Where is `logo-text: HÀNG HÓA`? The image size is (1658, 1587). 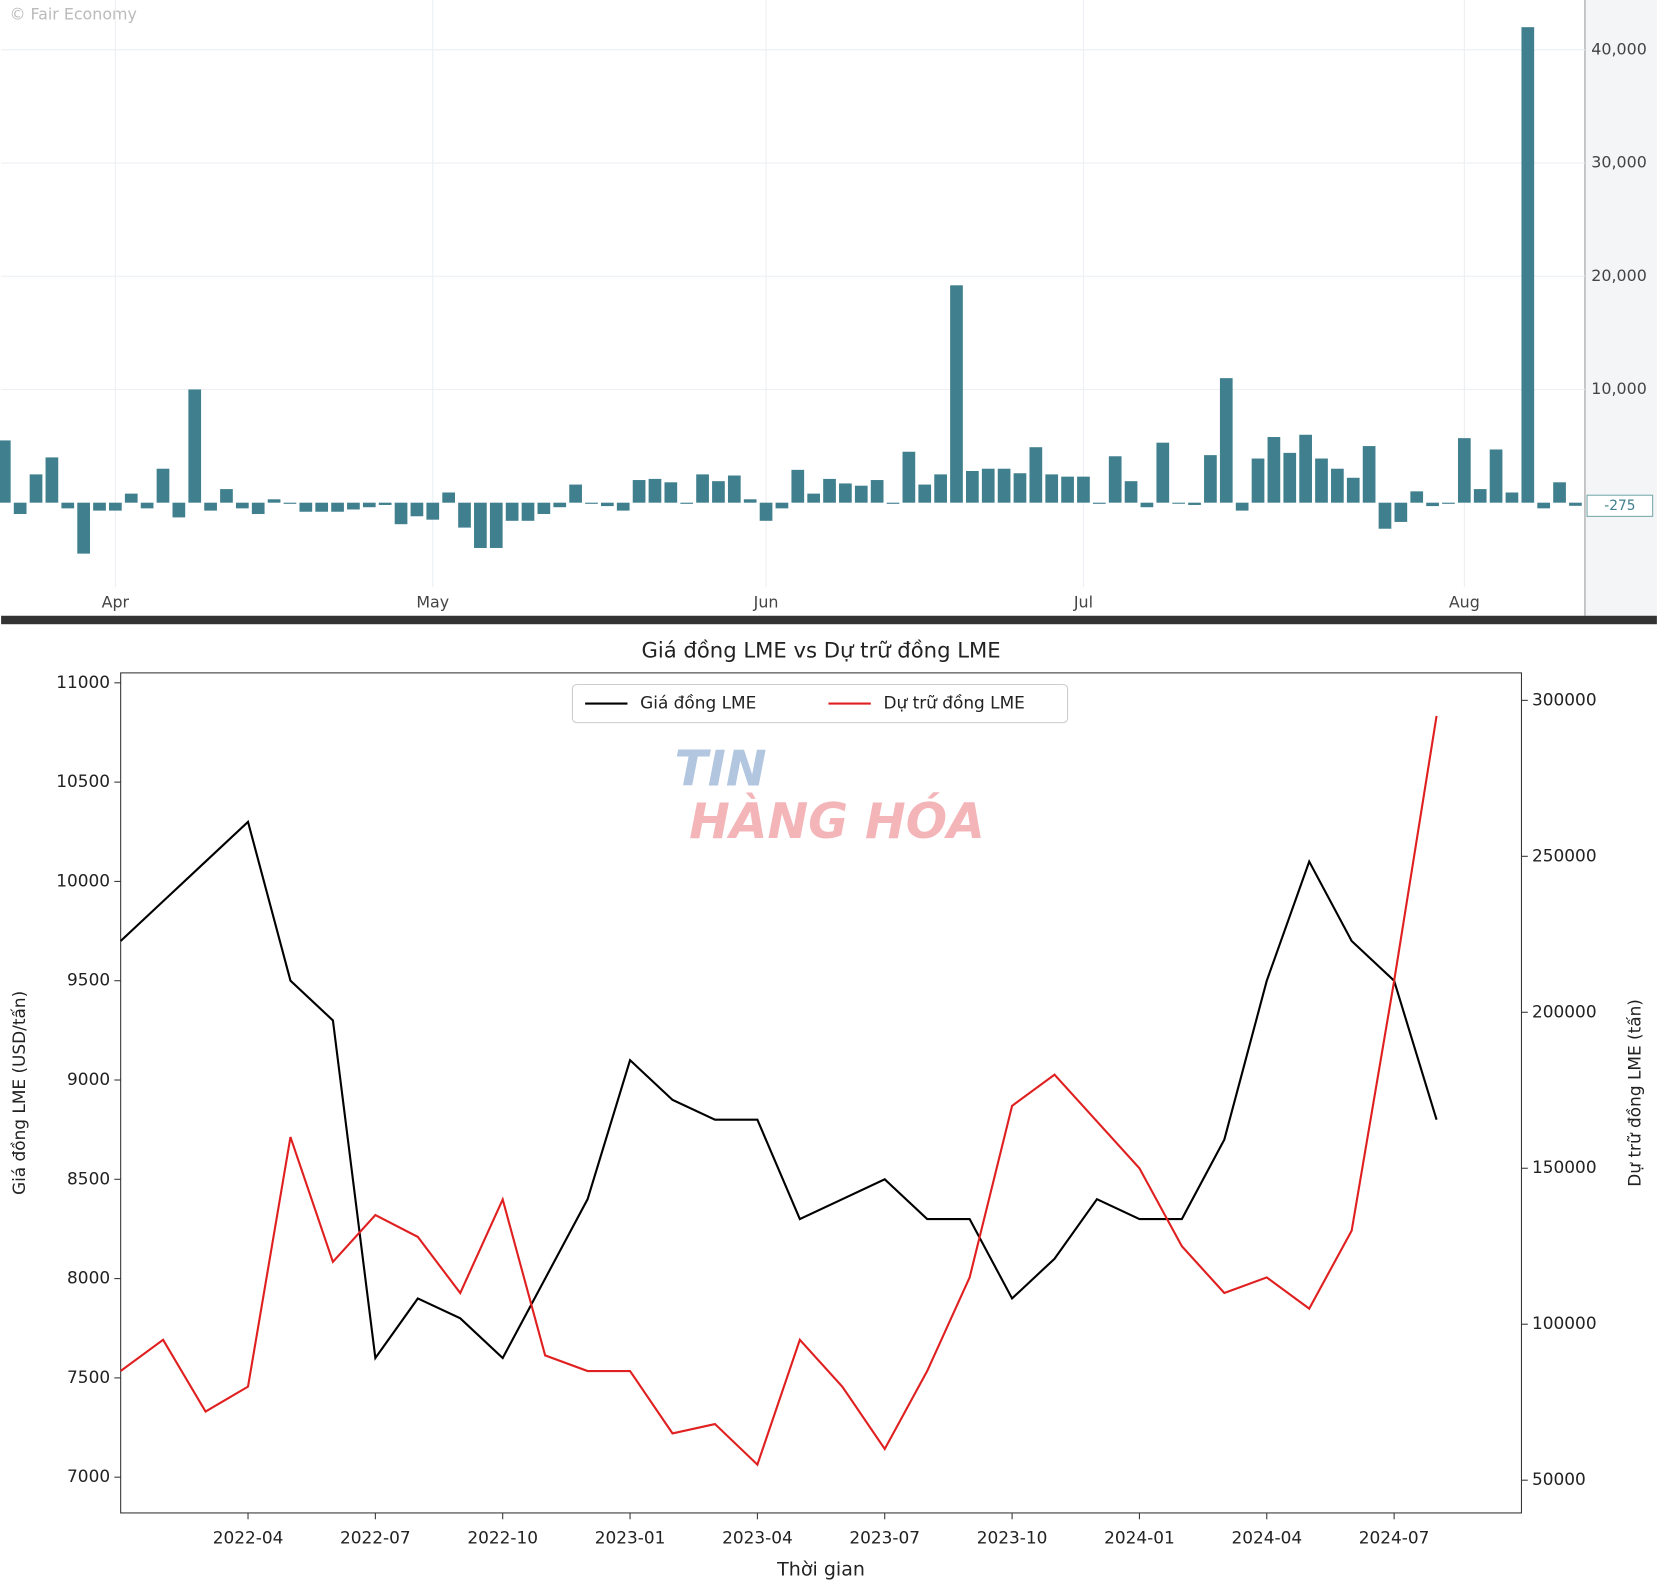
logo-text: HÀNG HÓA is located at coordinates (837, 821).